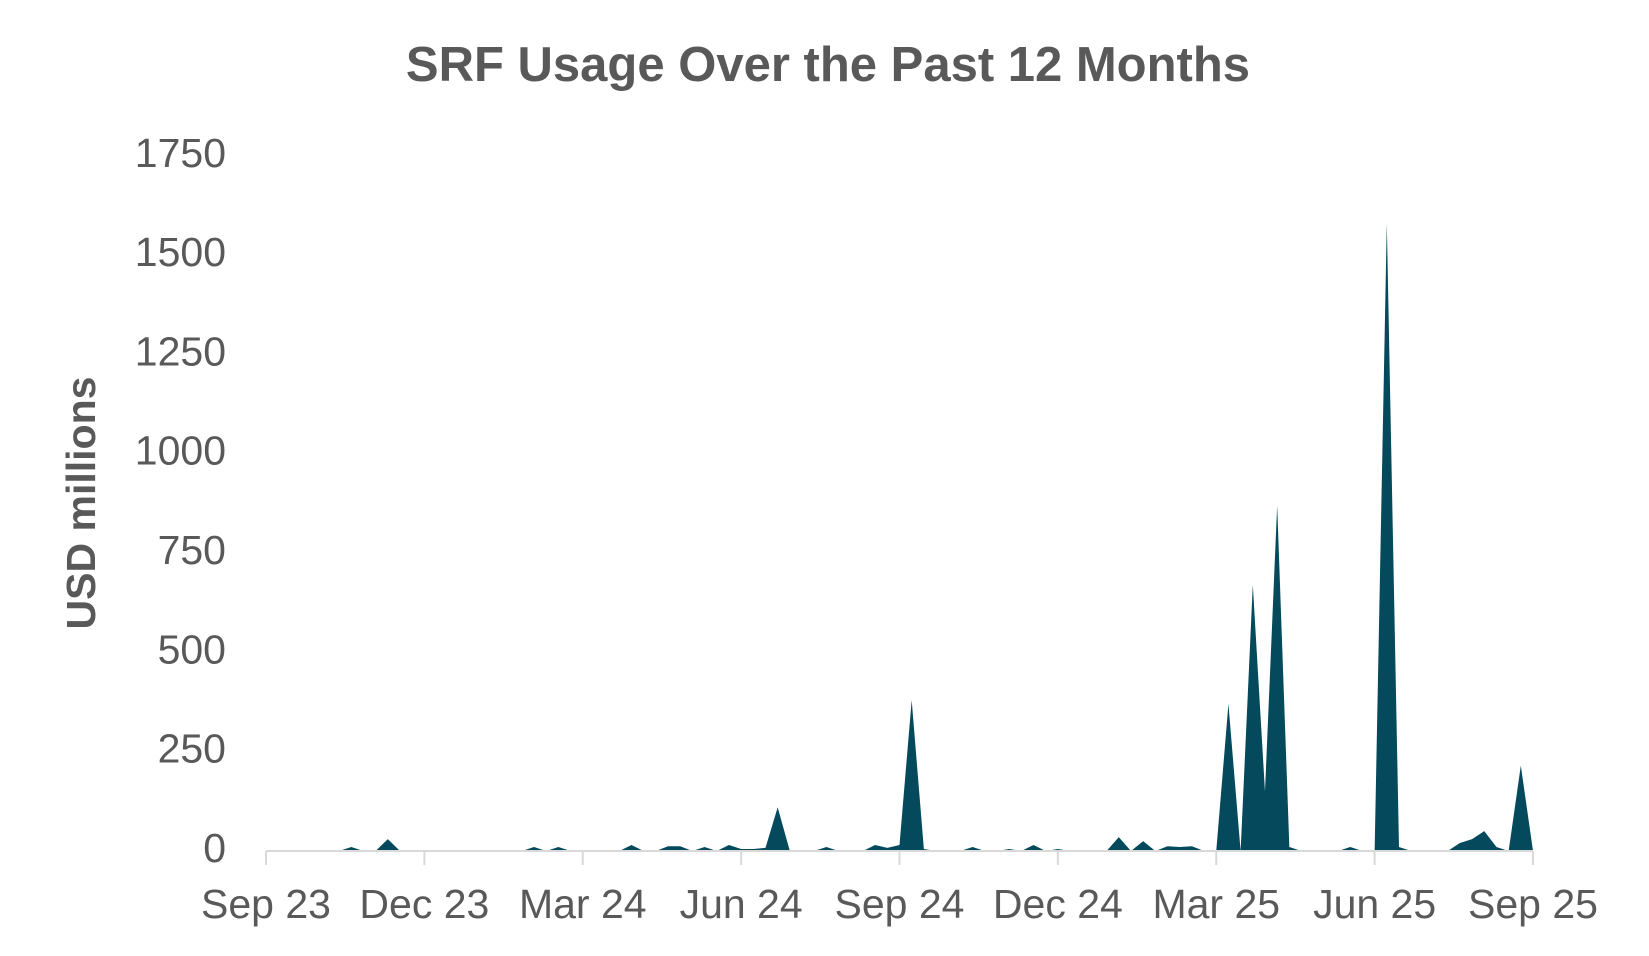 This screenshot has width=1649, height=956. What do you see at coordinates (741, 904) in the screenshot?
I see `x-tick-label: Jun 24` at bounding box center [741, 904].